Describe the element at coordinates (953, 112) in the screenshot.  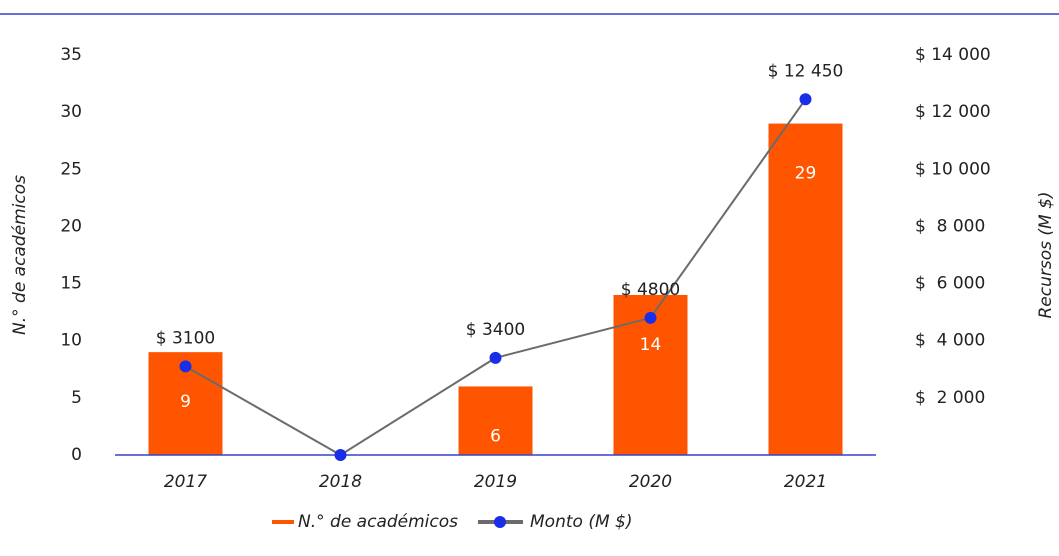
I see `y2-tick-label: $ 12 000` at that location.